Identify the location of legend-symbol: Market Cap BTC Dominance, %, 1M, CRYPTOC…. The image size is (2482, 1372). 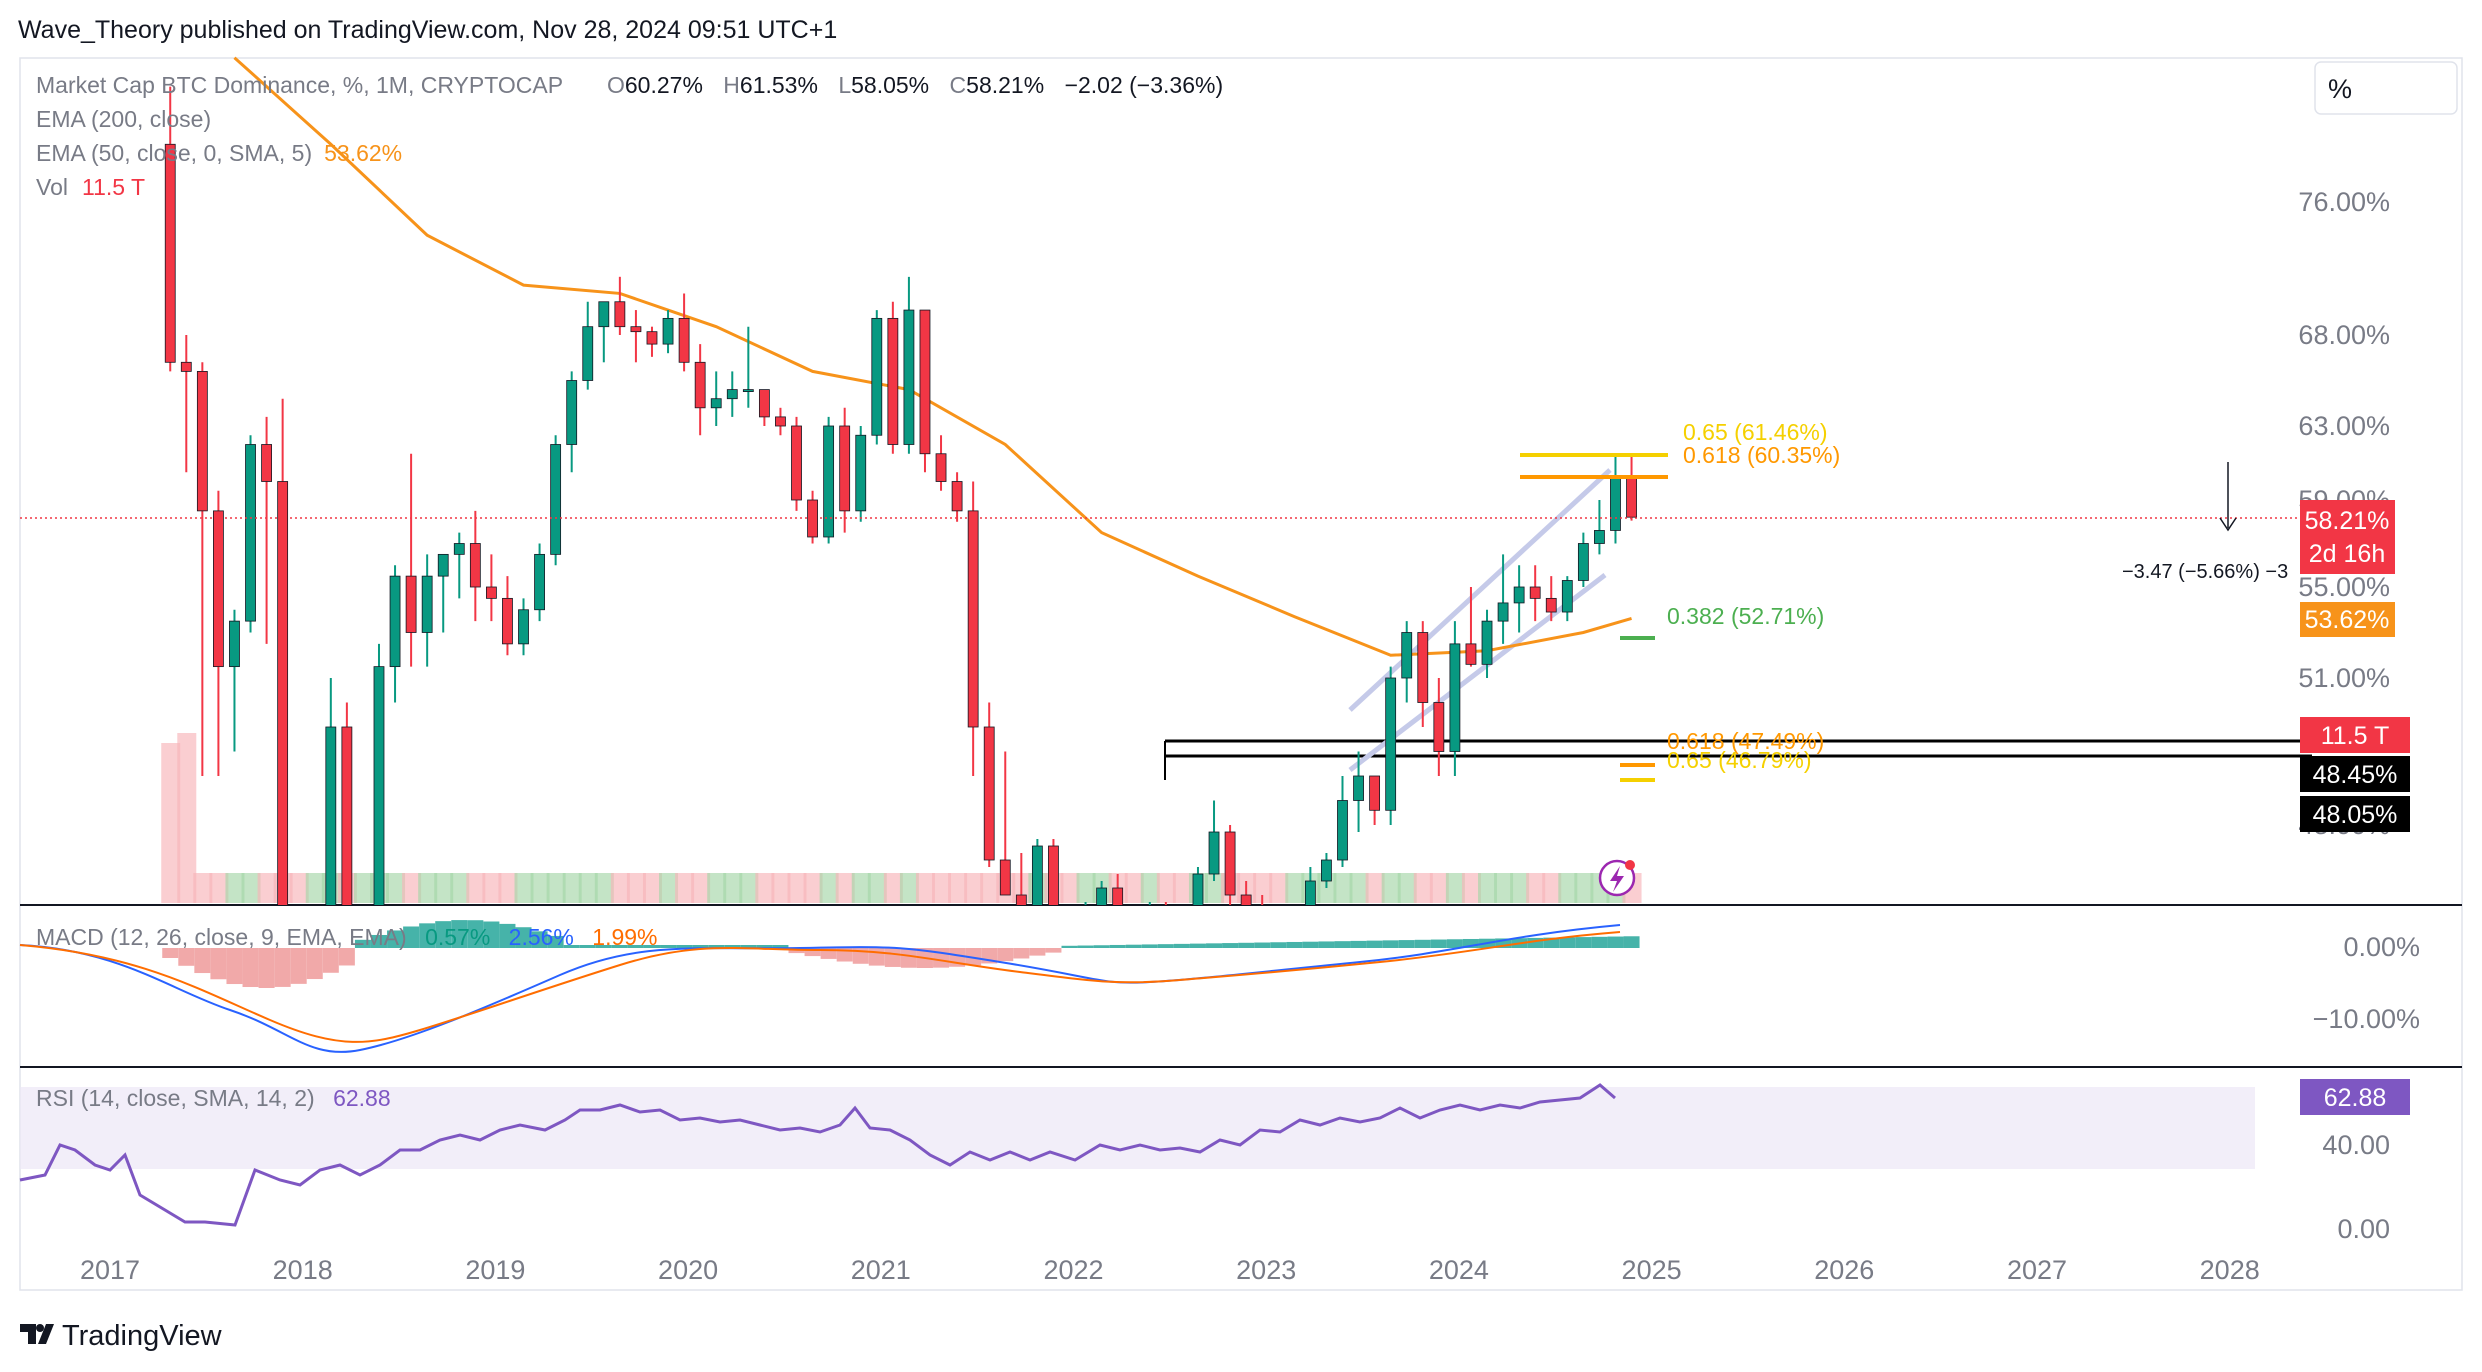
(299, 85).